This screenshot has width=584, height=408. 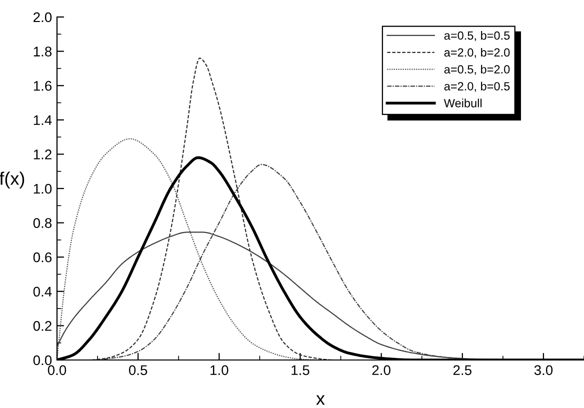 I want to click on legend-label: a=0.5, b=0.5, so click(x=477, y=36).